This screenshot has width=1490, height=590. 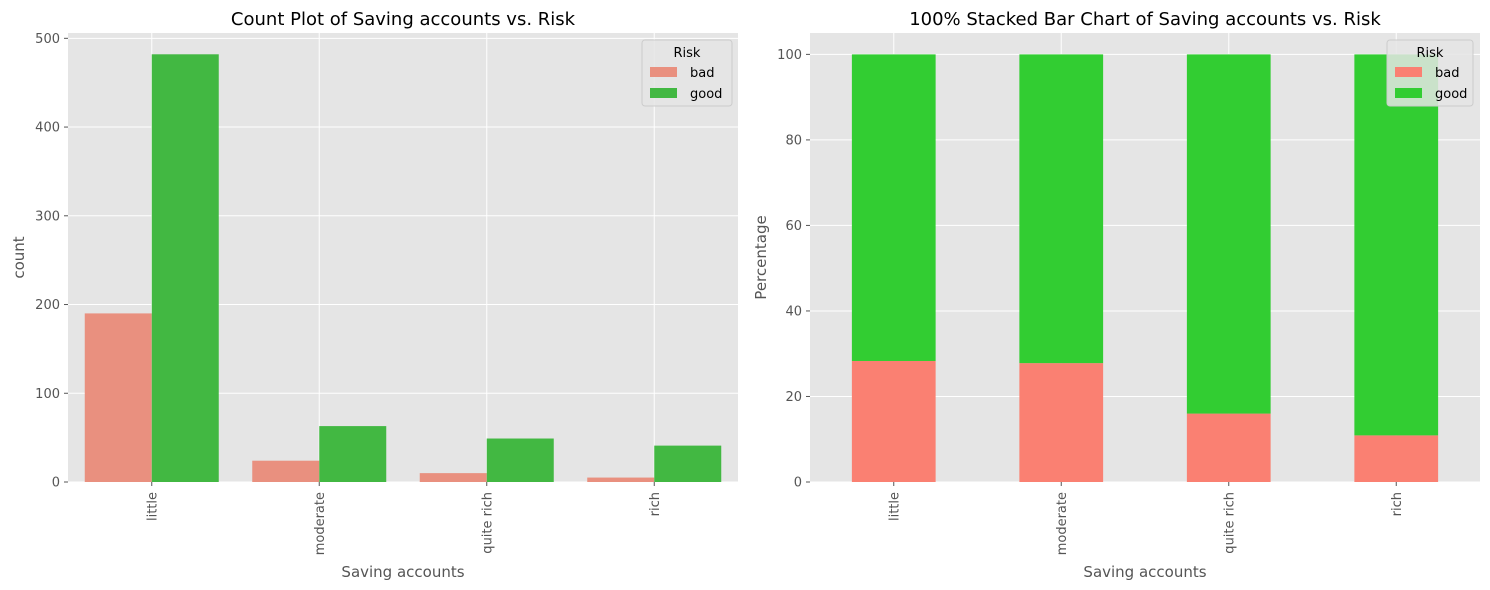 What do you see at coordinates (894, 506) in the screenshot?
I see `stacked-plot-x-tick-label: little` at bounding box center [894, 506].